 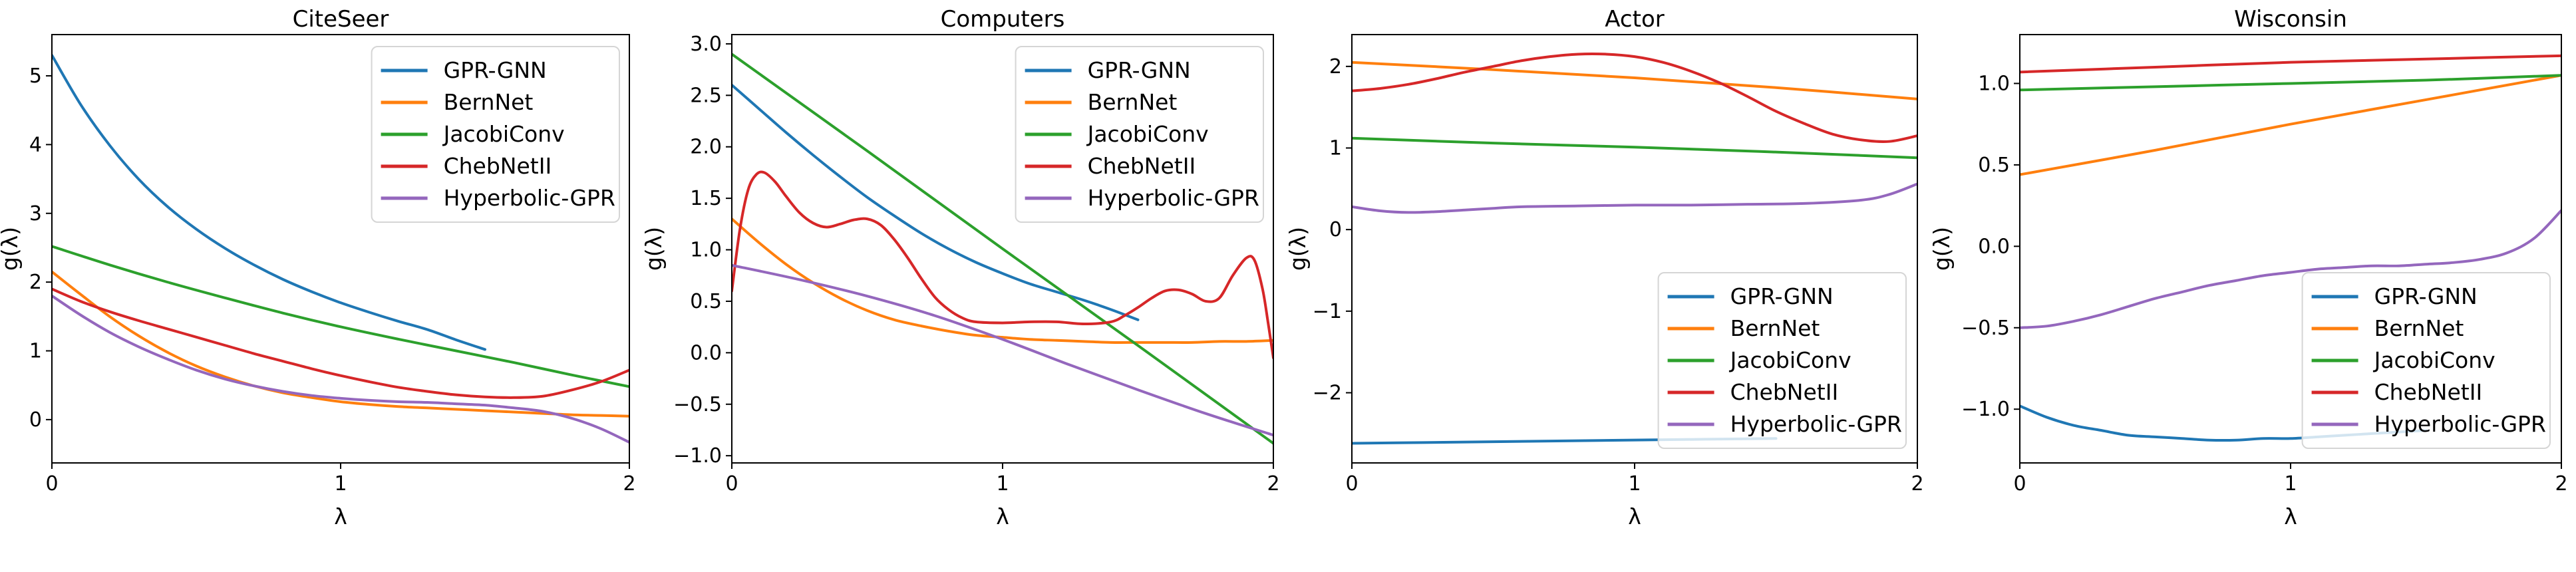 I want to click on y-tick-label: 4, so click(x=35, y=144).